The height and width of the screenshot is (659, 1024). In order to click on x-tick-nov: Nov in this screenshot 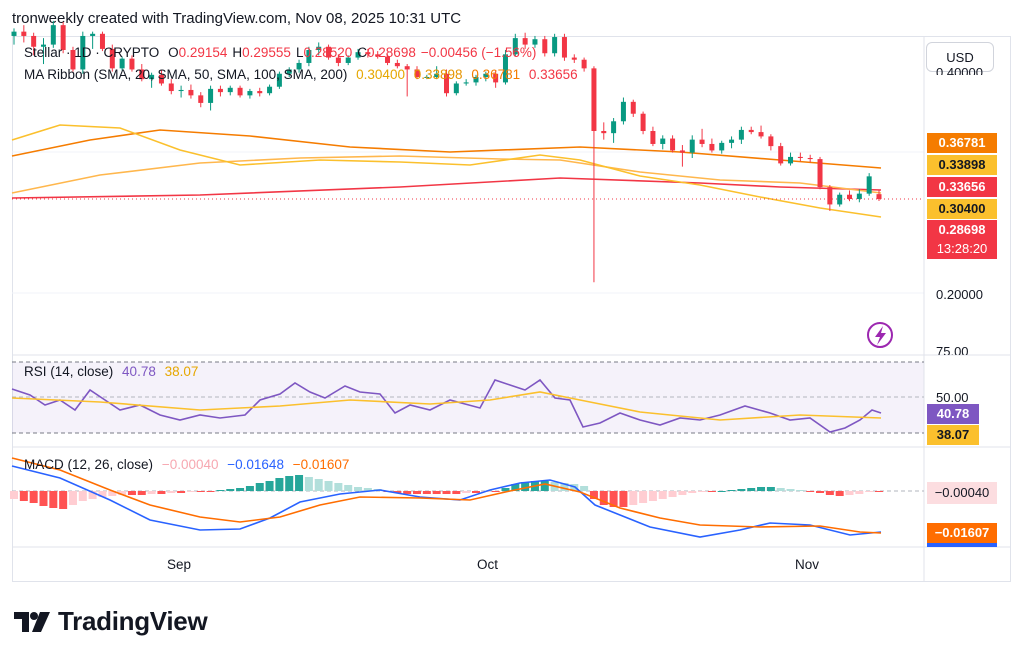, I will do `click(807, 564)`.